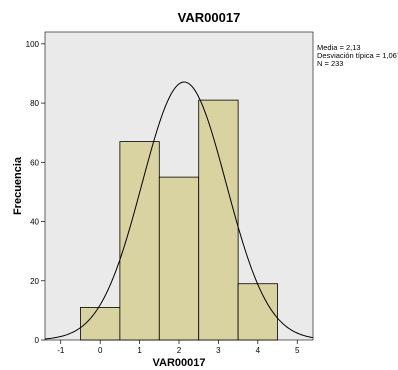 This screenshot has width=398, height=370. I want to click on stats-mean: Media = 2,13, so click(339, 47).